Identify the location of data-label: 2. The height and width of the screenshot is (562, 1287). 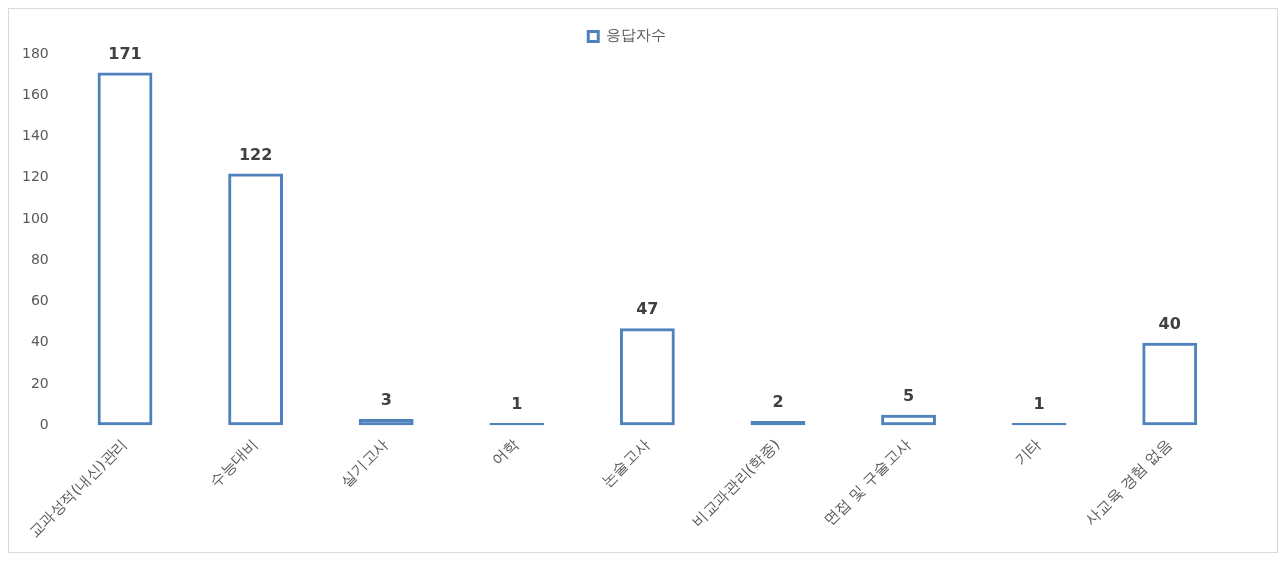
(778, 402).